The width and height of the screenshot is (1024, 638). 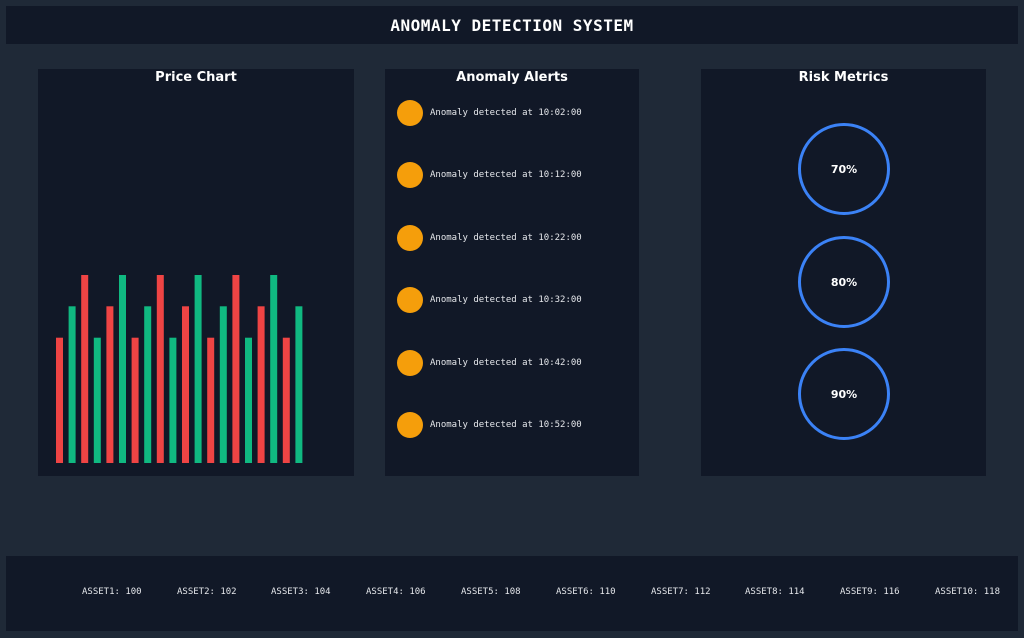 I want to click on ticker-item: ASSET2: 102, so click(x=207, y=592).